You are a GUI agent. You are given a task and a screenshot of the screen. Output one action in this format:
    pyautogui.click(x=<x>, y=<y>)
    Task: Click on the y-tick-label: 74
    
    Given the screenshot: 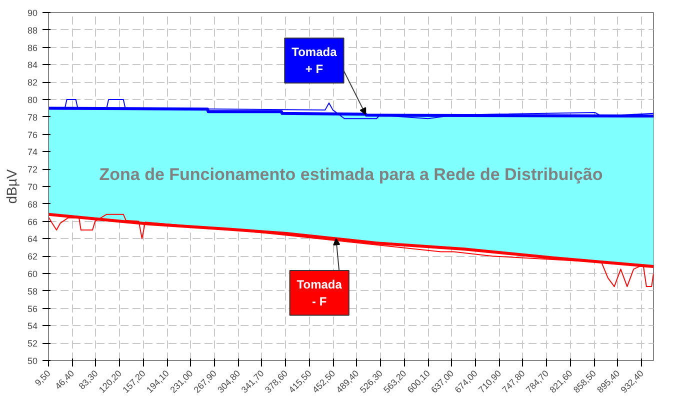 What is the action you would take?
    pyautogui.click(x=32, y=152)
    